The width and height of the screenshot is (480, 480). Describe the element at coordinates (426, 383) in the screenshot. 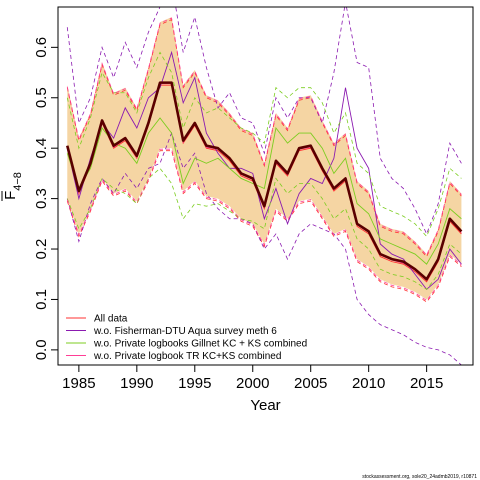

I see `x-tick-label: 2015` at that location.